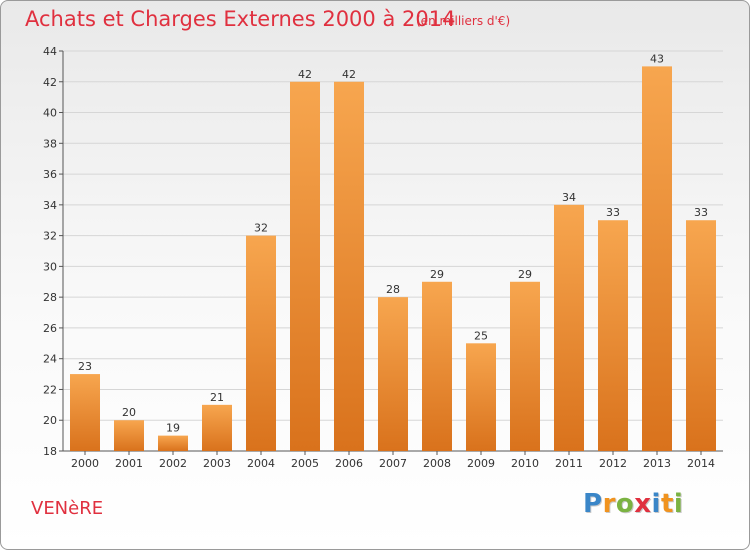  Describe the element at coordinates (261, 463) in the screenshot. I see `x-tick-label: 2004` at that location.